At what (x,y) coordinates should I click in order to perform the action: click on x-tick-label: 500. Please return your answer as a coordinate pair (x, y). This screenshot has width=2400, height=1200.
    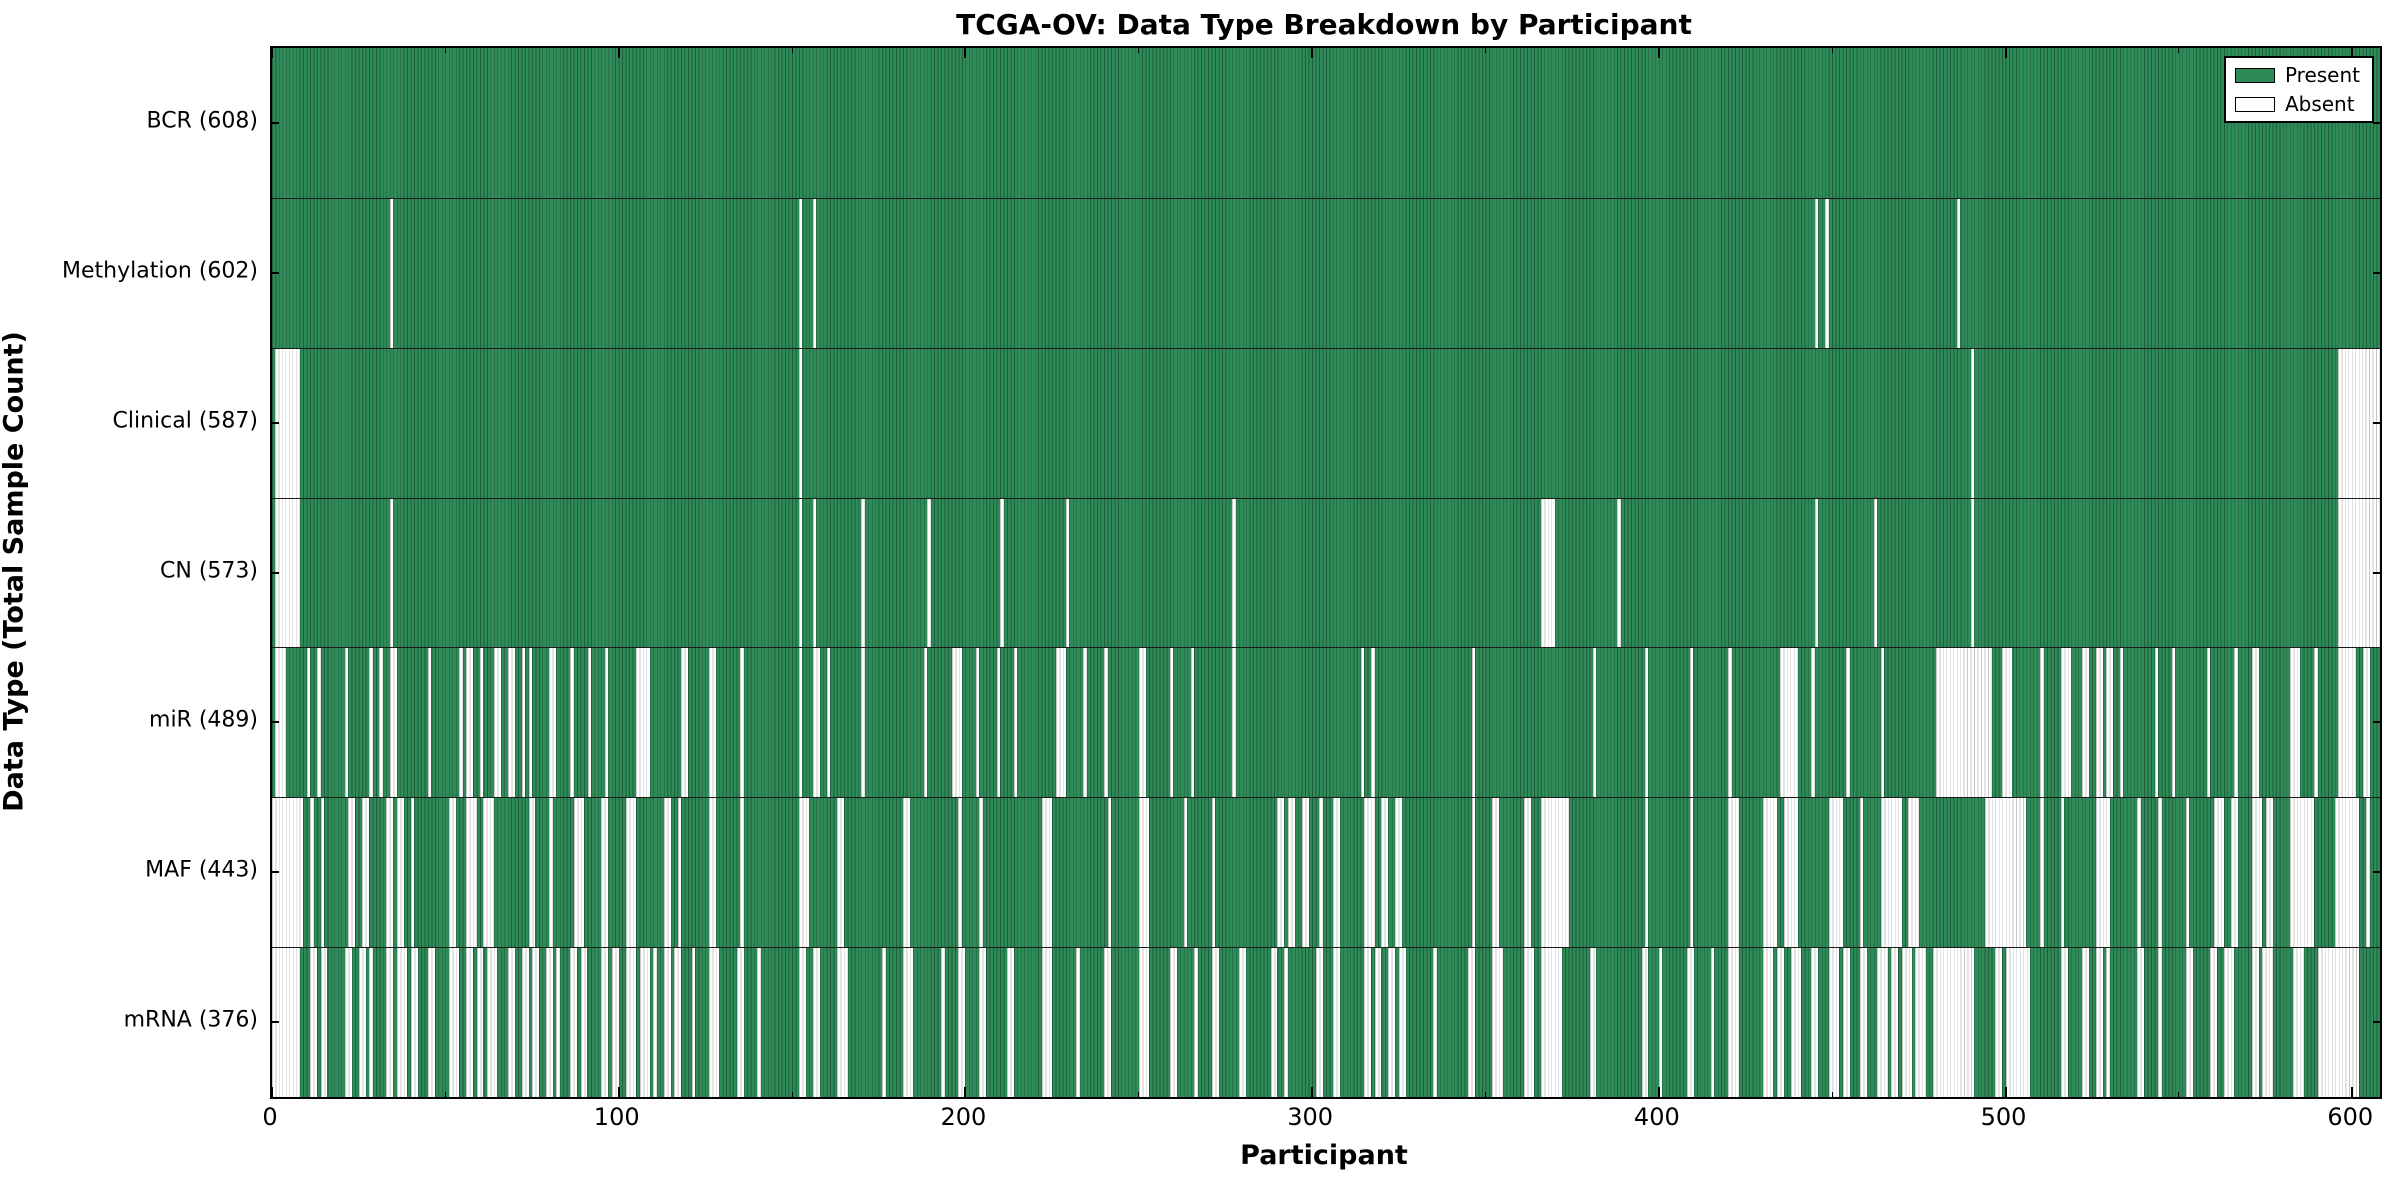
    Looking at the image, I should click on (2003, 1117).